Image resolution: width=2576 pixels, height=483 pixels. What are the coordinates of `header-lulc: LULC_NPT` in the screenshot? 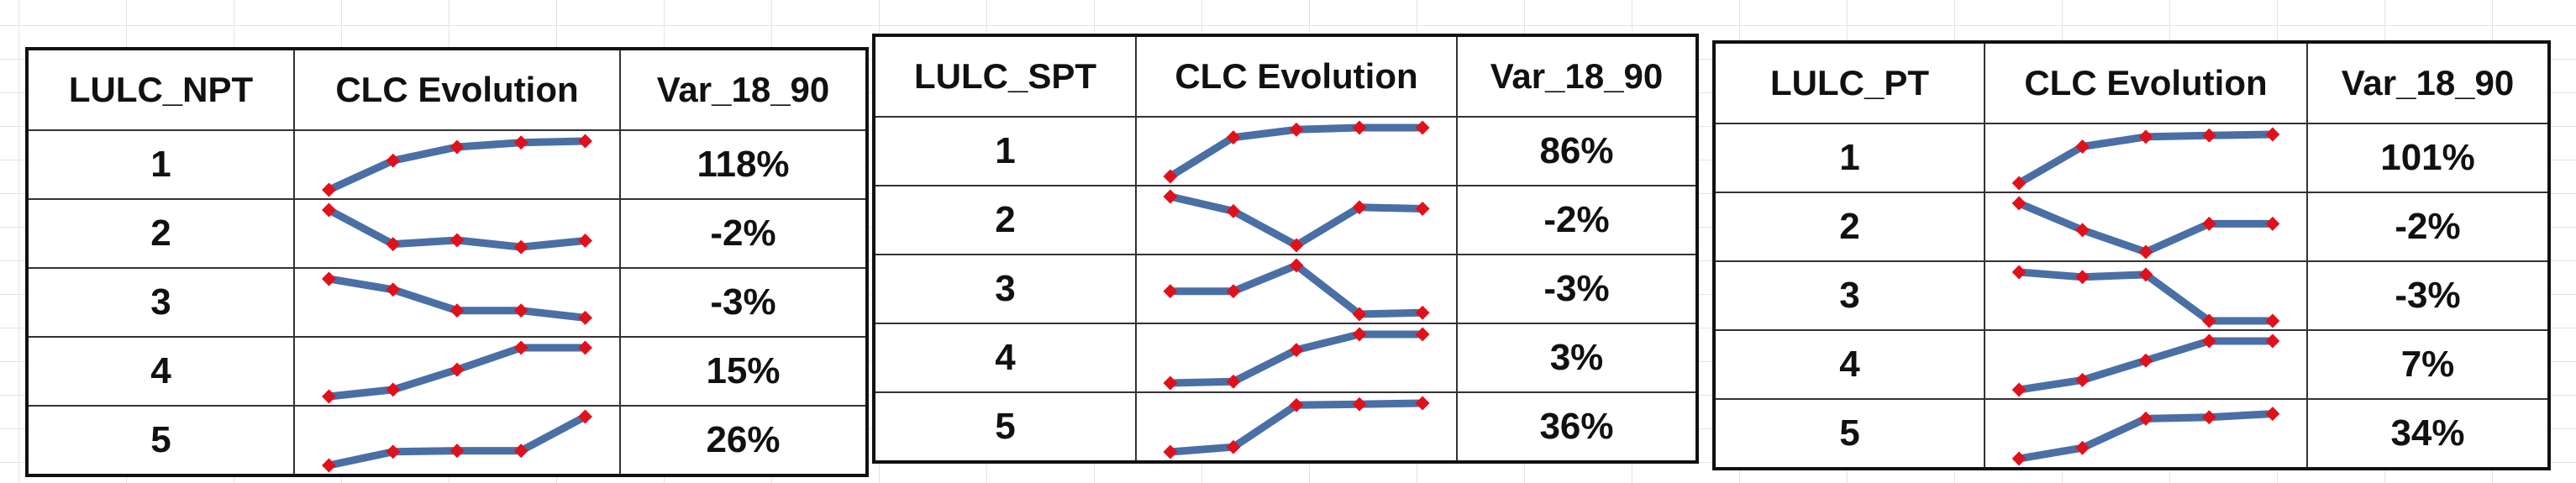 It's located at (160, 89).